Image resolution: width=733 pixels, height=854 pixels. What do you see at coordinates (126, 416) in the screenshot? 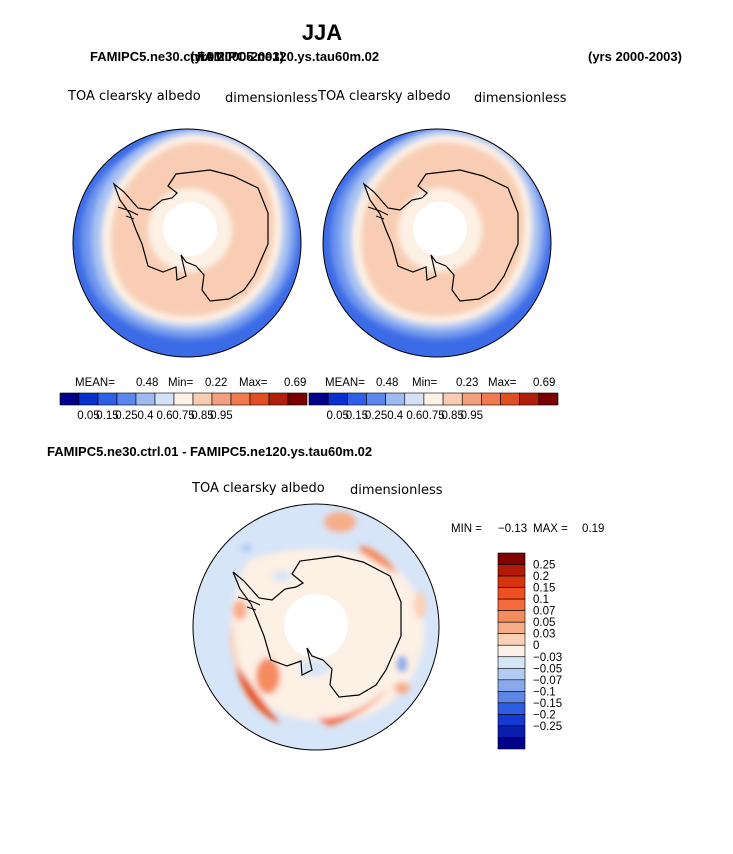
I see `panel-a-colorbar-label: 0.25` at bounding box center [126, 416].